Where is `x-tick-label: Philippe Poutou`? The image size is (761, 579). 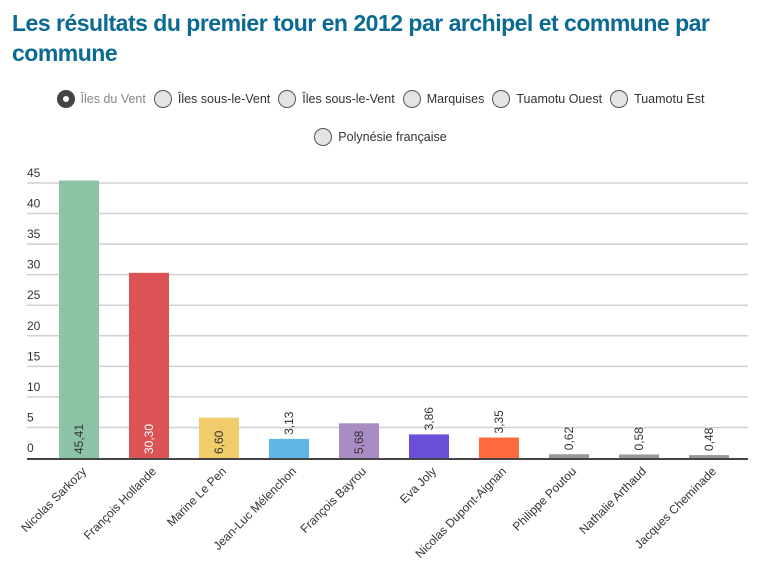 x-tick-label: Philippe Poutou is located at coordinates (544, 498).